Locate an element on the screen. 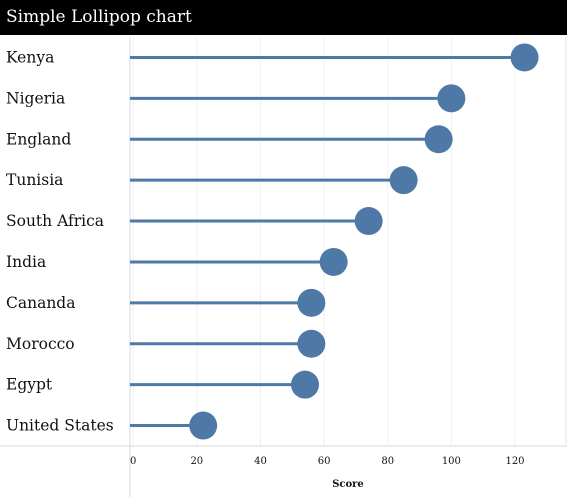  category-label: South Africa is located at coordinates (55, 221).